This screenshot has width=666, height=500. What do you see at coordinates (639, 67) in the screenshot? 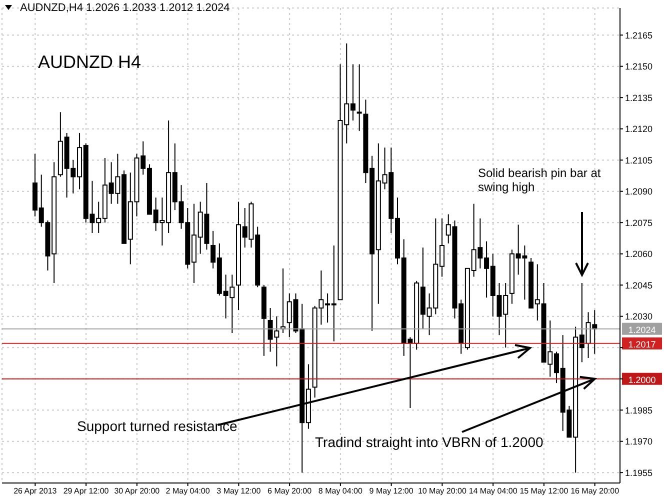
I see `y-tick-label: 1.2150` at bounding box center [639, 67].